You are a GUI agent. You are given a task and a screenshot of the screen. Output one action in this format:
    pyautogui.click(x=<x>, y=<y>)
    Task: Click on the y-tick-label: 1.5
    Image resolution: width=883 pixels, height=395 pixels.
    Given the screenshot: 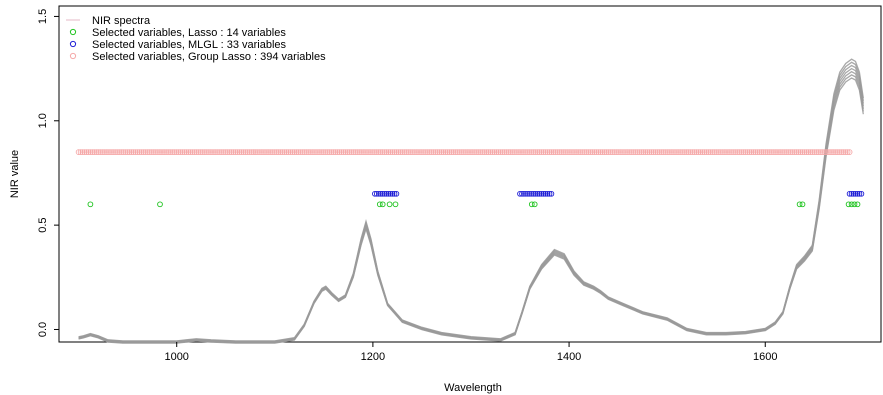 What is the action you would take?
    pyautogui.click(x=43, y=16)
    